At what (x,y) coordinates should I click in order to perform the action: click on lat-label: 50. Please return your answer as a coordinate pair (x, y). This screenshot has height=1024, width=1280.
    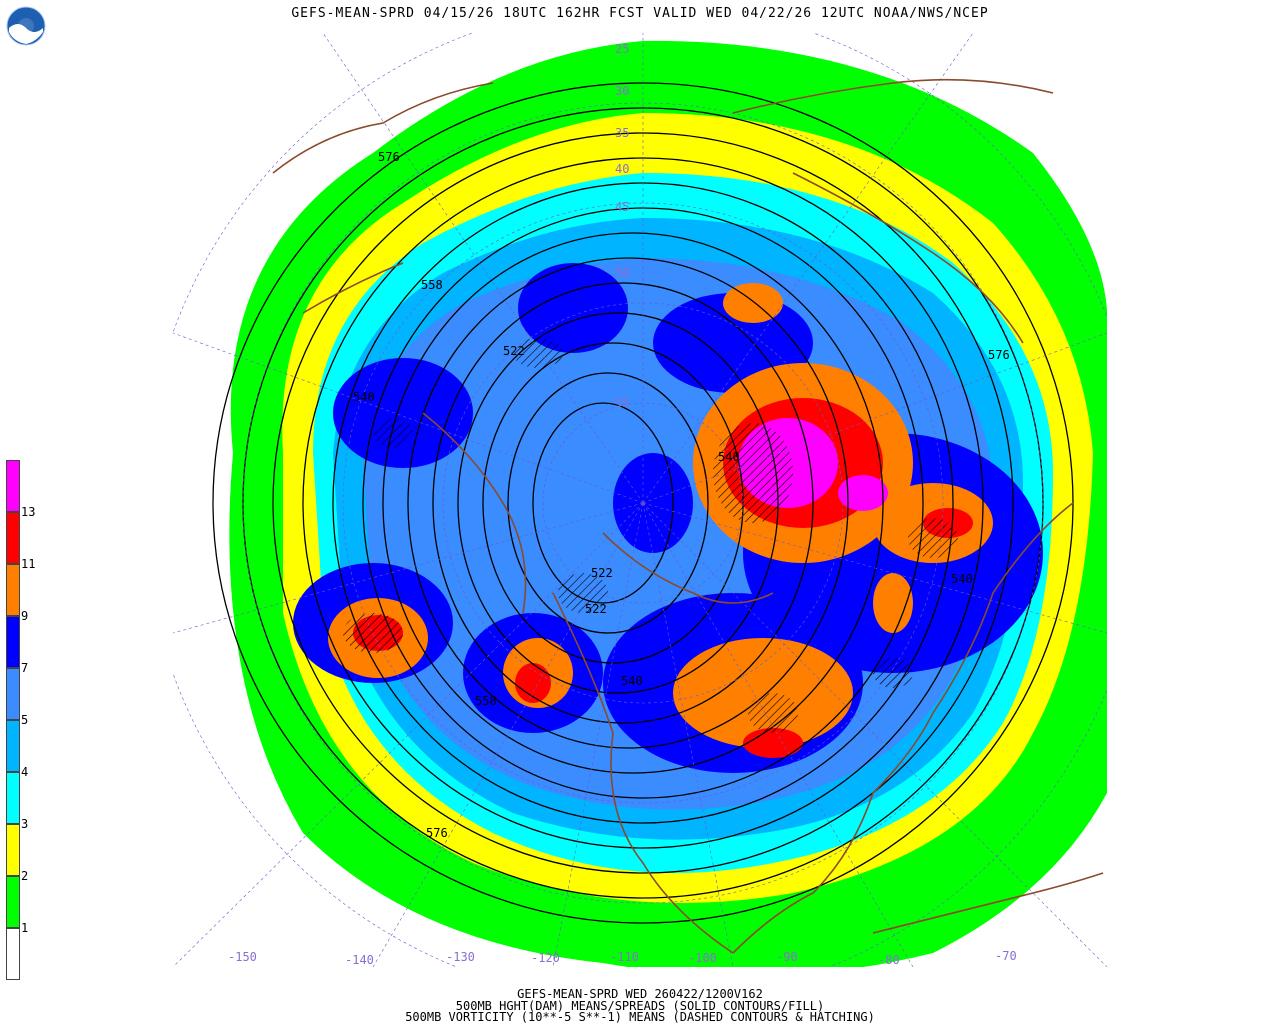
    Looking at the image, I should click on (622, 273).